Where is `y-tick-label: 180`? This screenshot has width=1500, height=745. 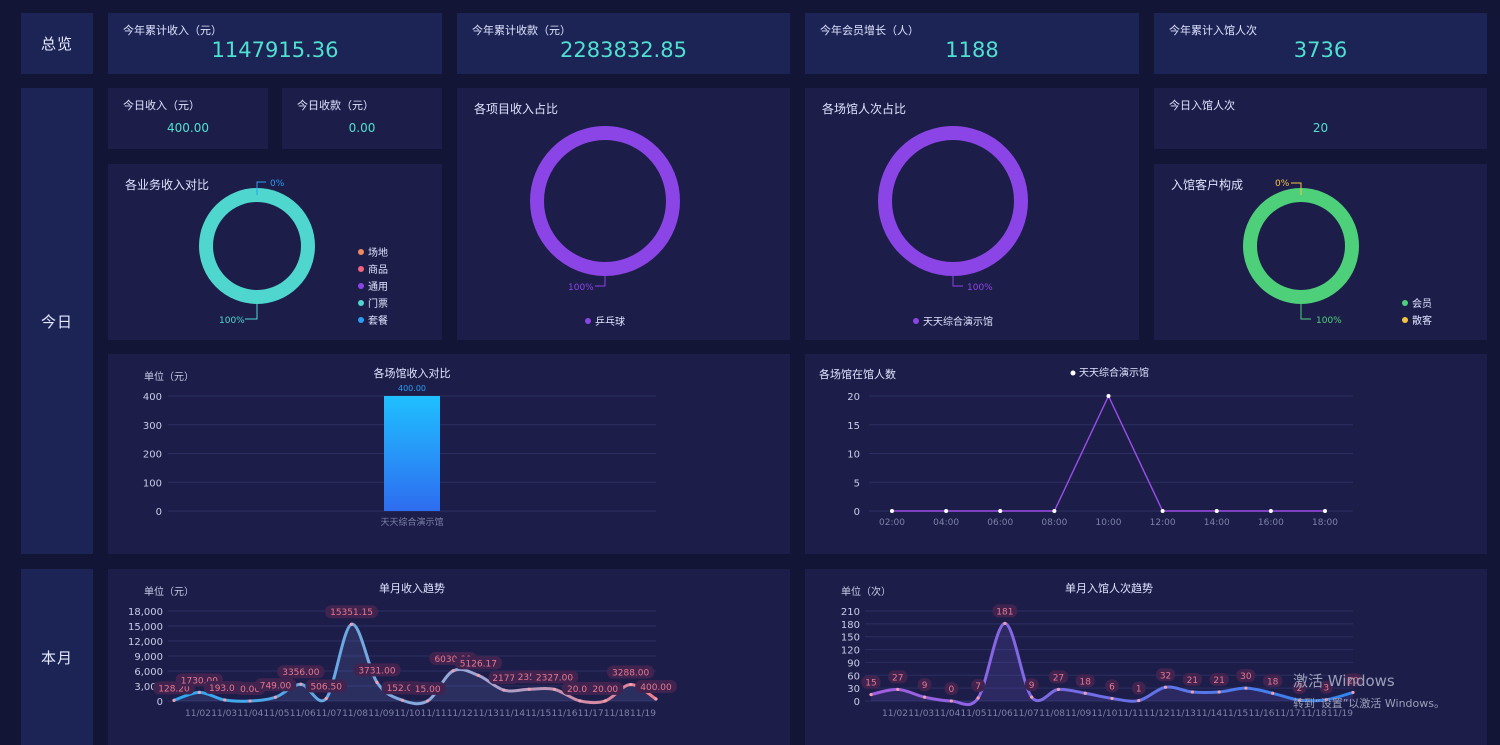 y-tick-label: 180 is located at coordinates (850, 625).